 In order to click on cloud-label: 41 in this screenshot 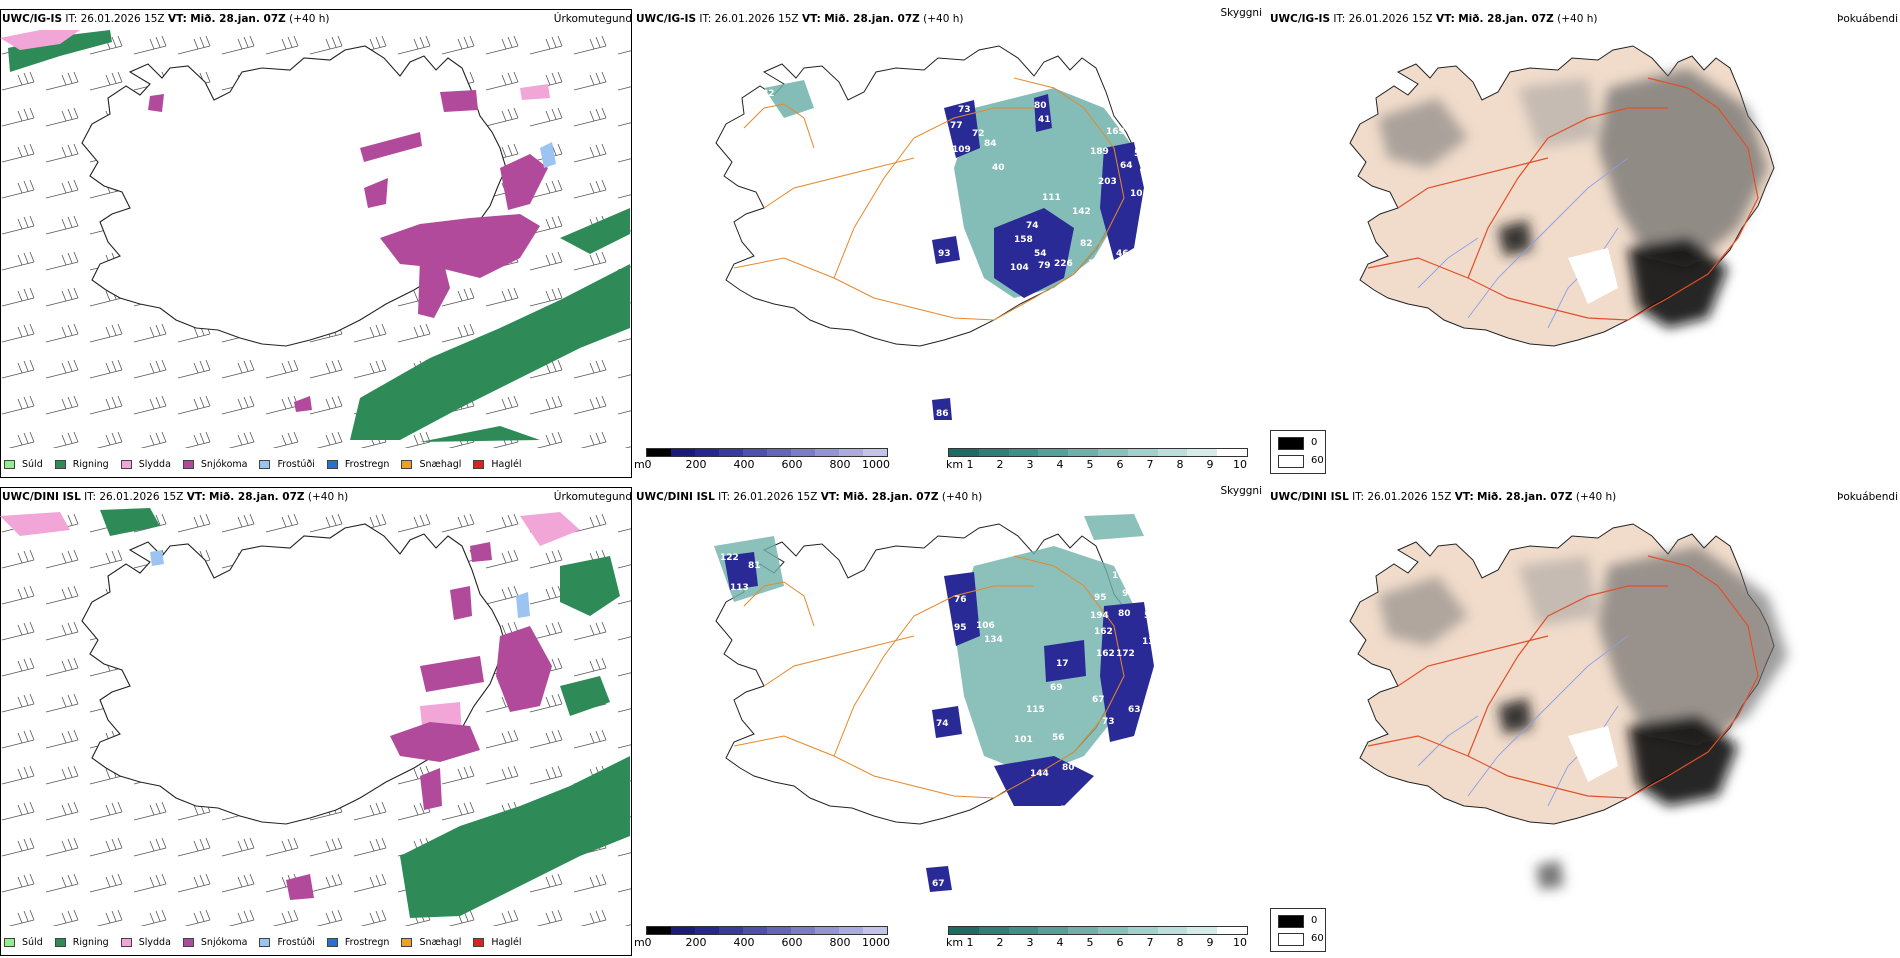, I will do `click(1044, 120)`.